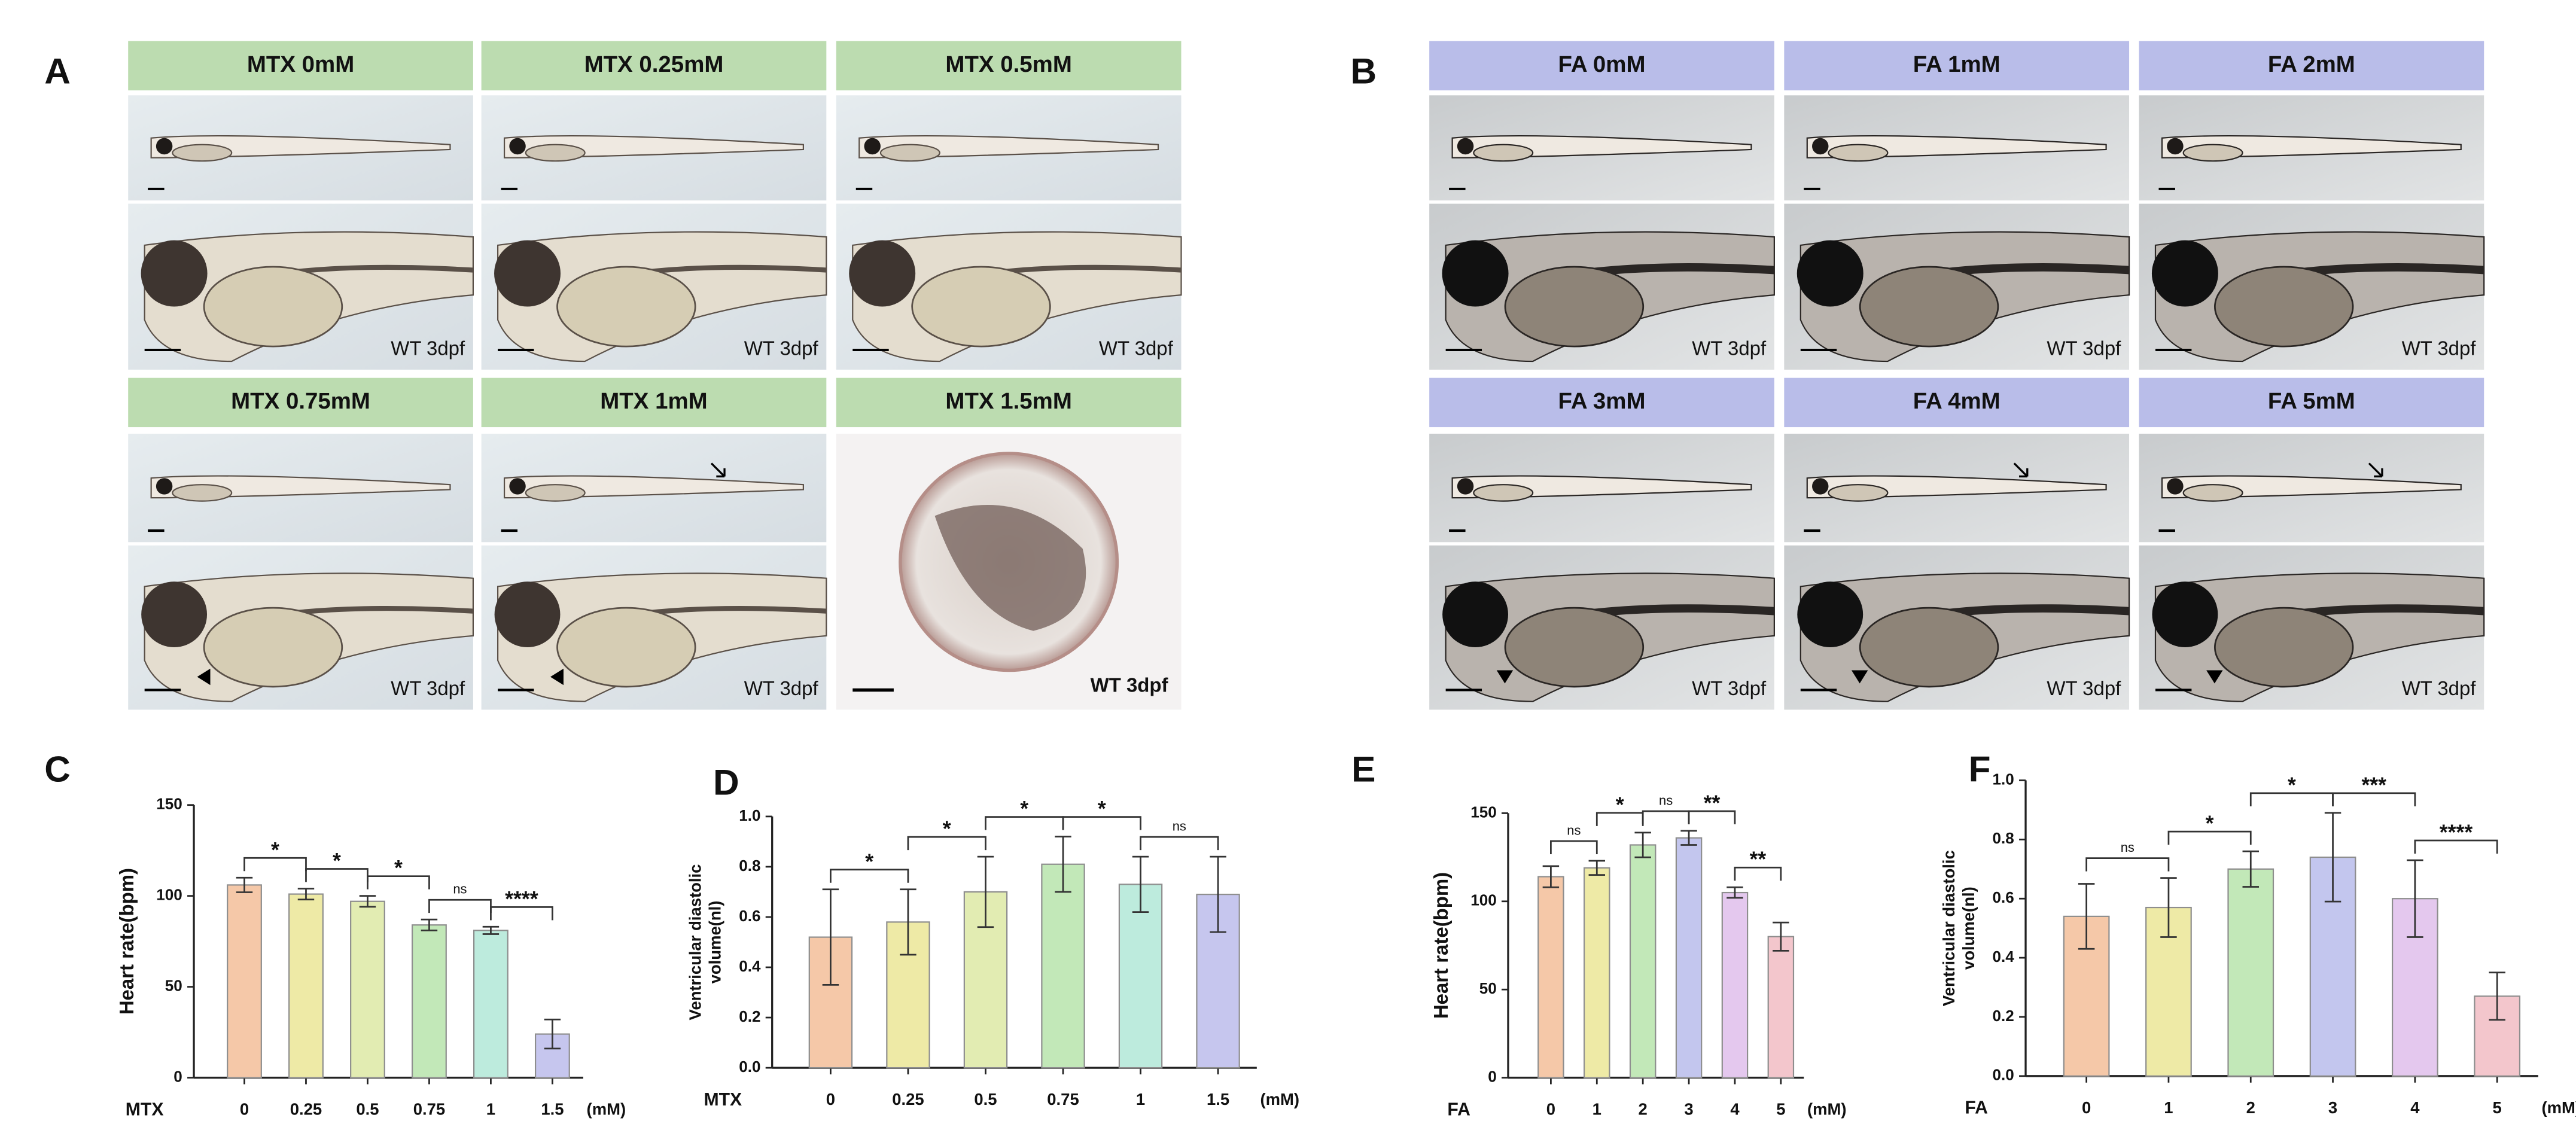 The image size is (2576, 1127). I want to click on y-tick-label: 0.8, so click(2003, 838).